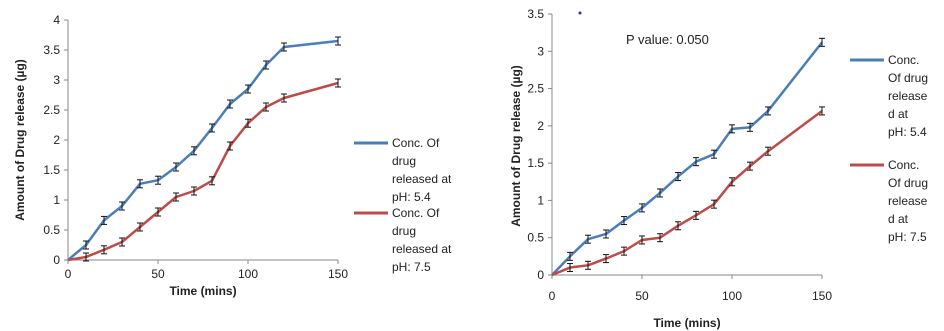 Image resolution: width=944 pixels, height=331 pixels. I want to click on chart-2-y-tick-label: 3.5, so click(535, 14).